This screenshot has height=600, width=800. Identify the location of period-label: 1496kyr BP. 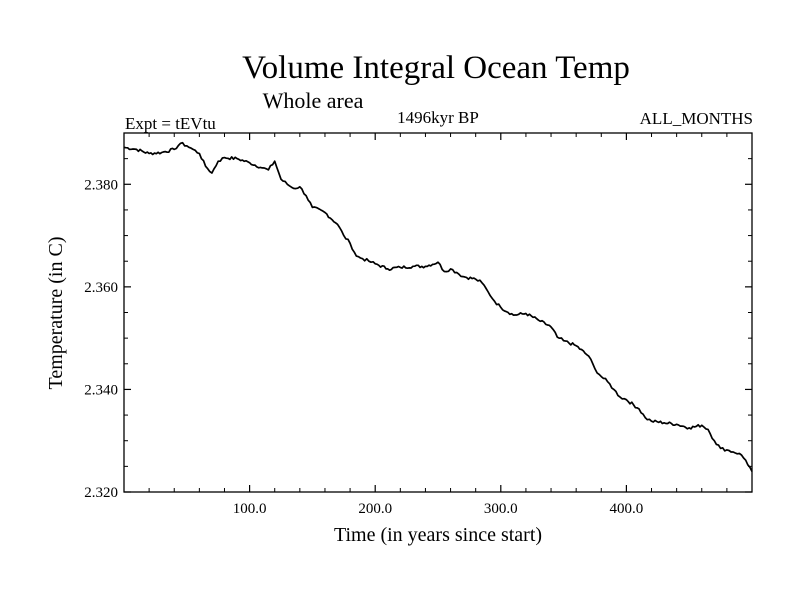
(438, 117).